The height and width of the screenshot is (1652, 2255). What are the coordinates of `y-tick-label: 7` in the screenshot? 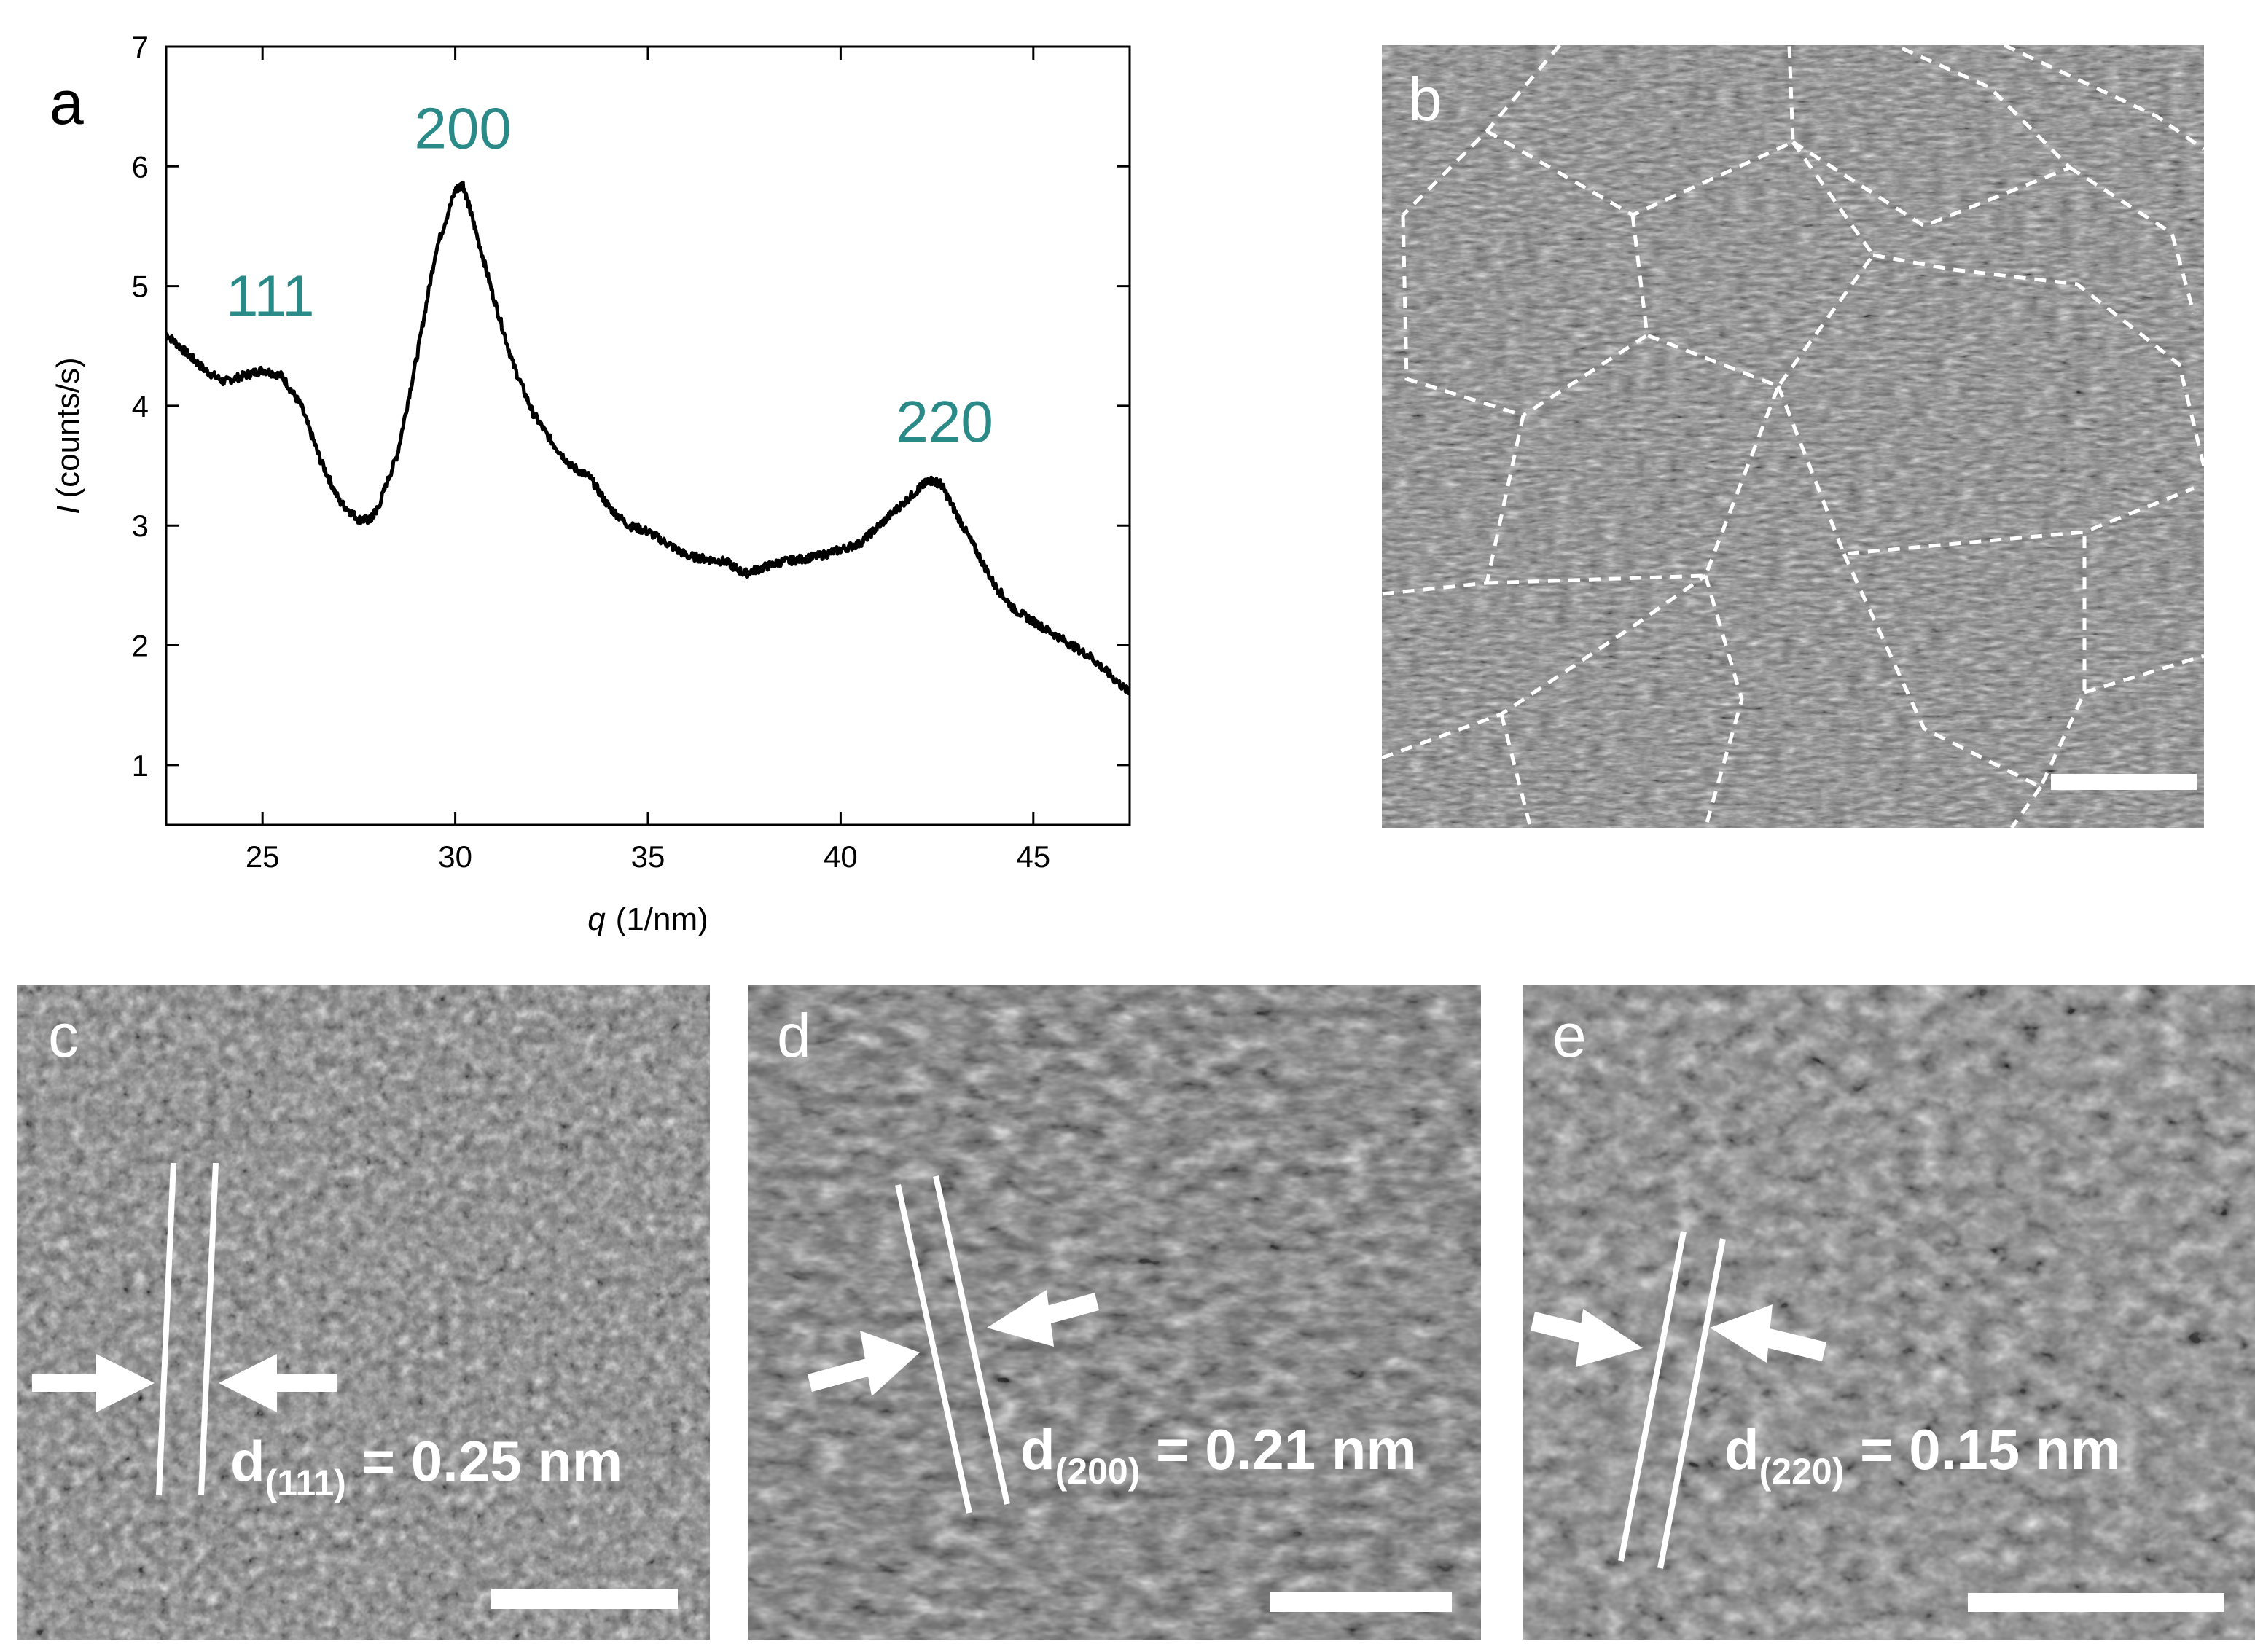 It's located at (140, 47).